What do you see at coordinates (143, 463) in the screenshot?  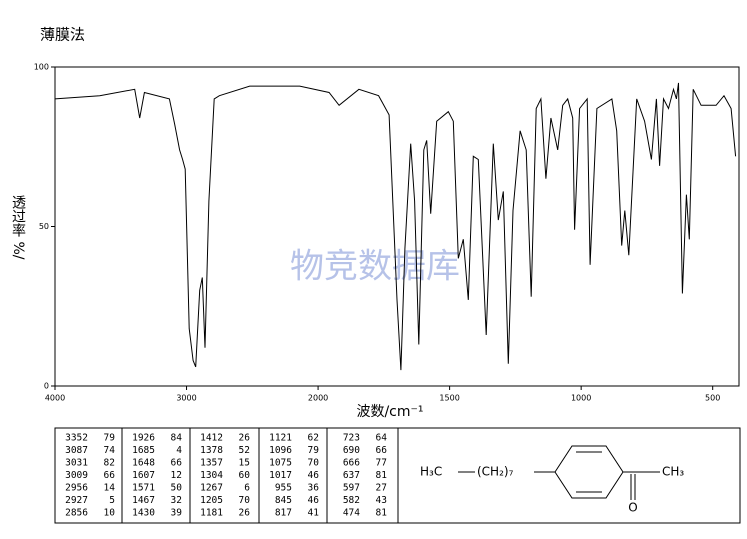 I see `peak-wavenumber: 1648` at bounding box center [143, 463].